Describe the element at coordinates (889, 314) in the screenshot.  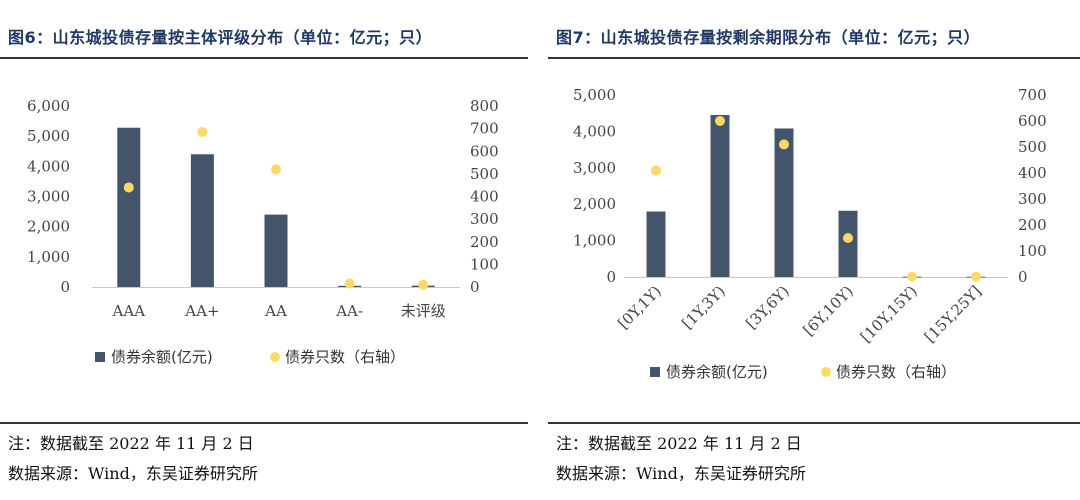
I see `x-tick-label: [10Y,15Y)` at that location.